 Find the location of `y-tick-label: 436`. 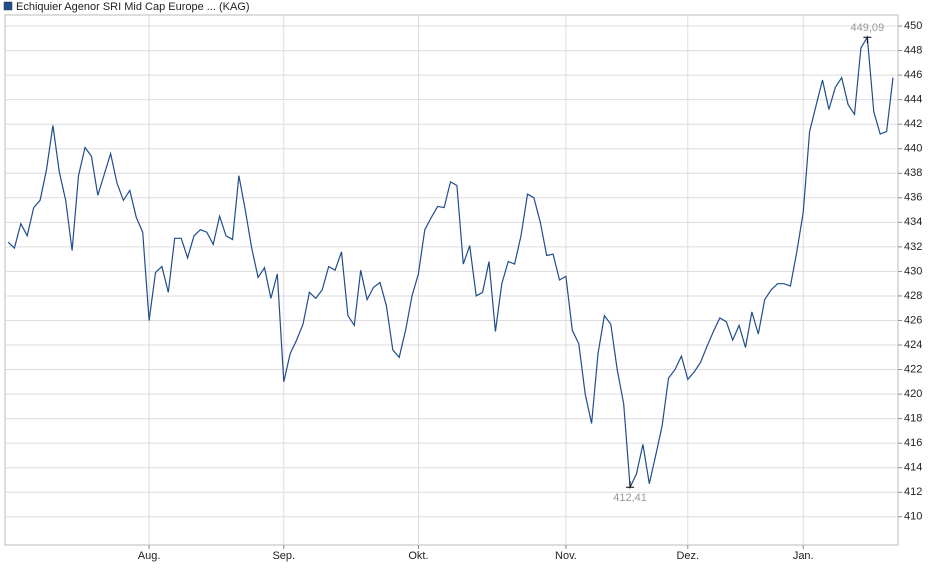

y-tick-label: 436 is located at coordinates (913, 198).